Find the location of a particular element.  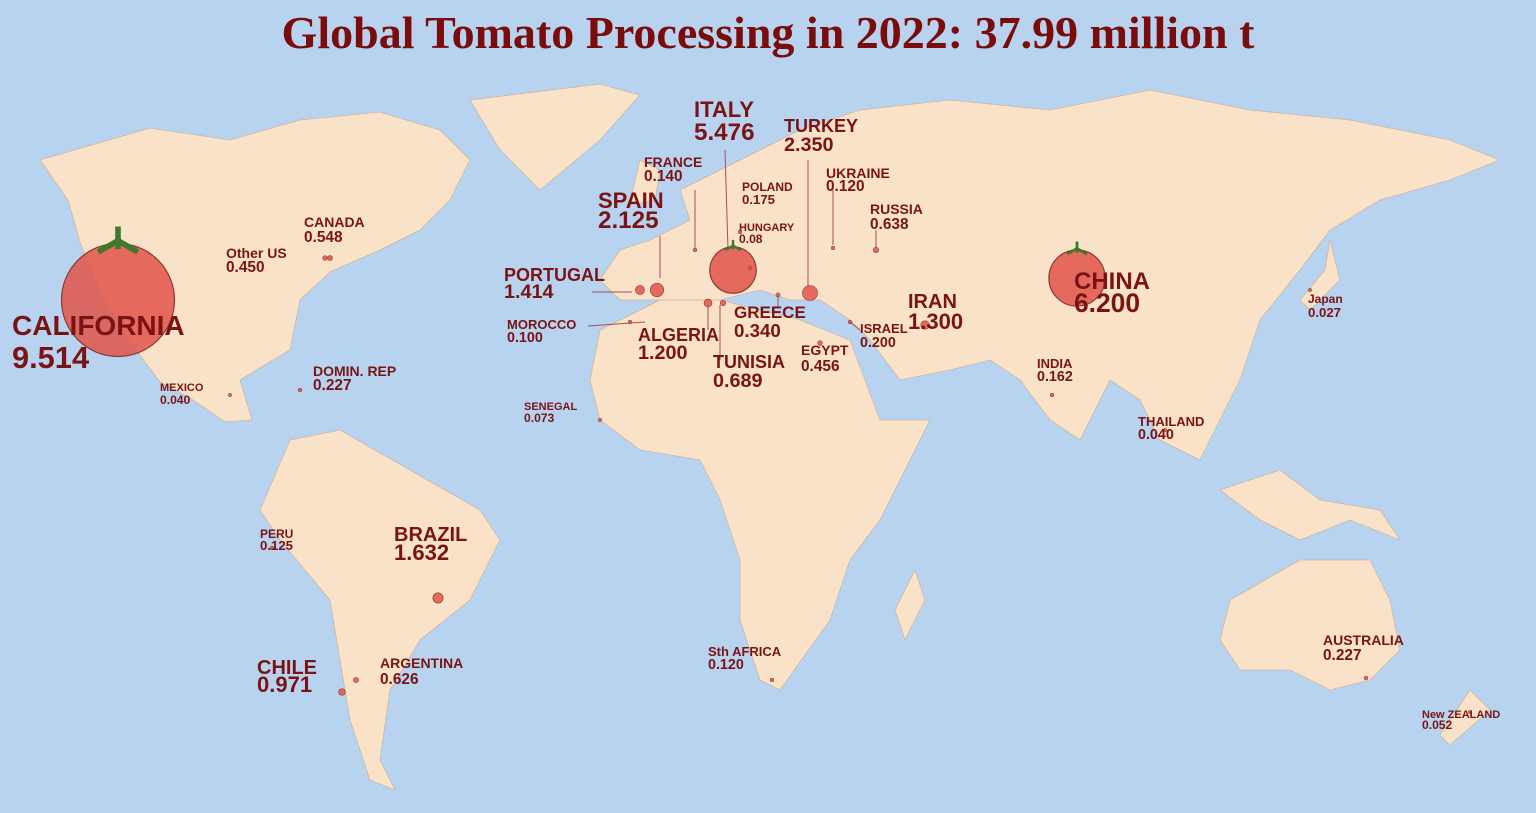

region-name: CHINA is located at coordinates (1112, 281).